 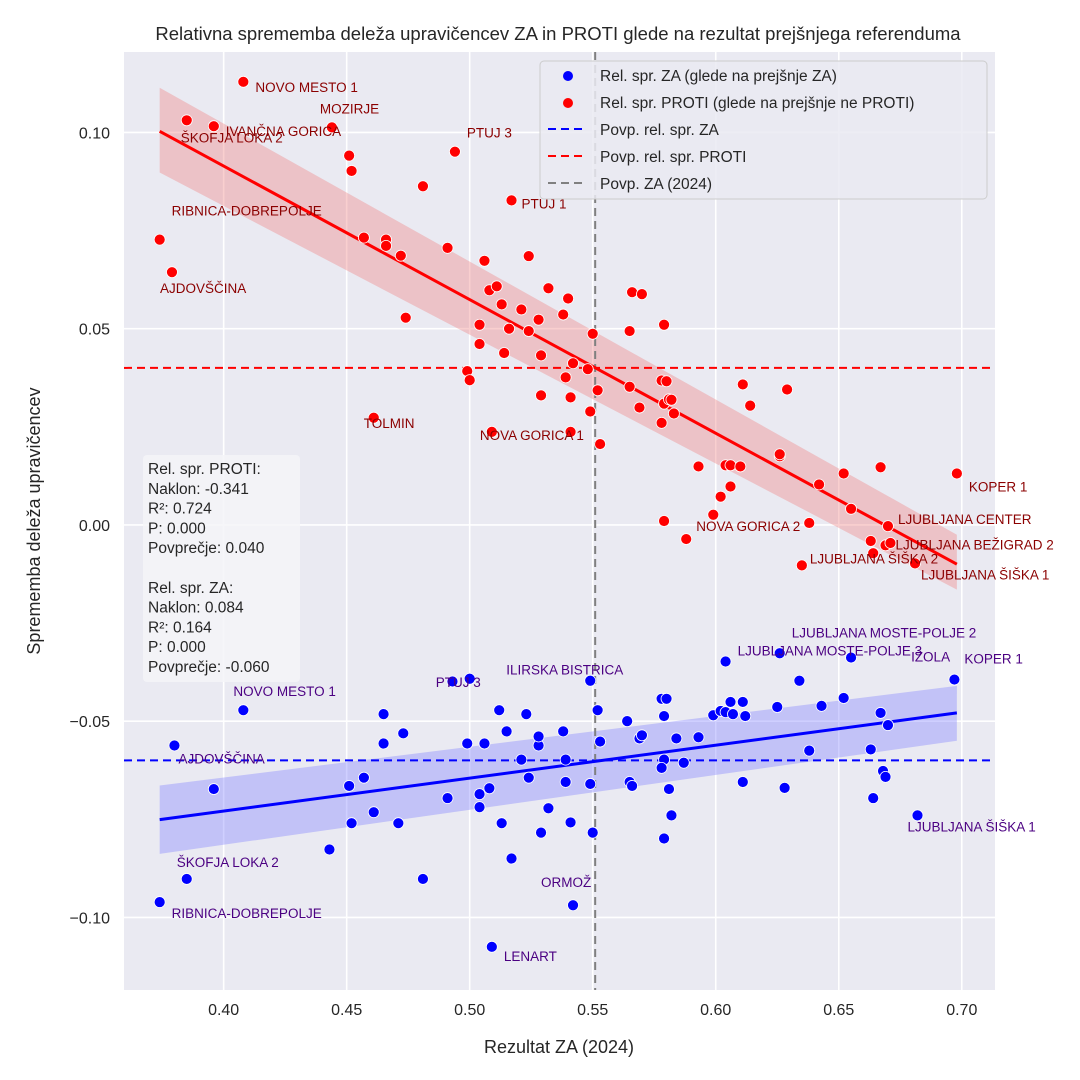 I want to click on za-point-label: PTUJ 3, so click(x=458, y=682).